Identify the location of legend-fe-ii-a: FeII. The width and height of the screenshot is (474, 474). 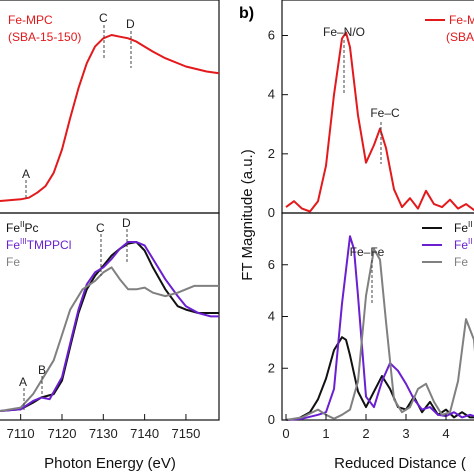
(463, 227).